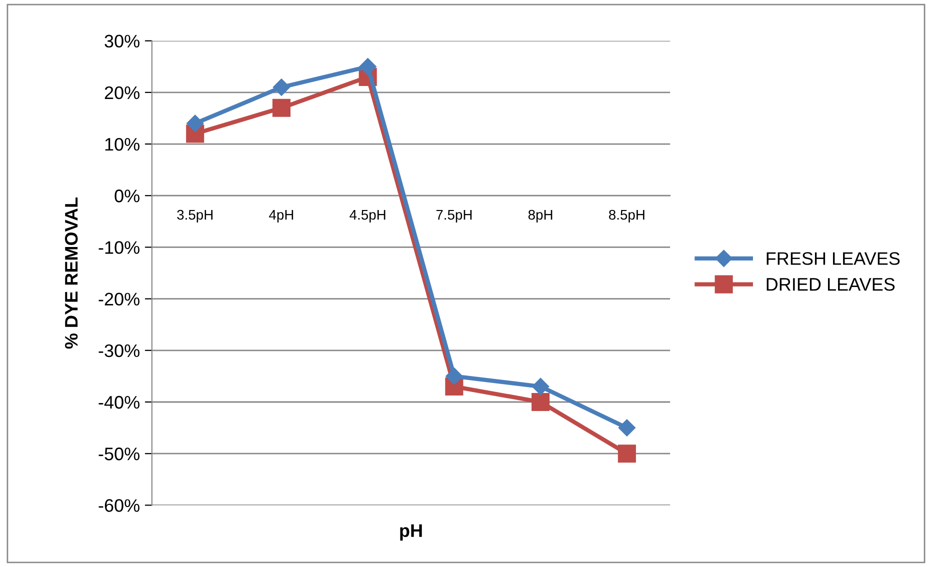 This screenshot has width=932, height=567. Describe the element at coordinates (833, 258) in the screenshot. I see `legend-label: FRESH LEAVES` at that location.